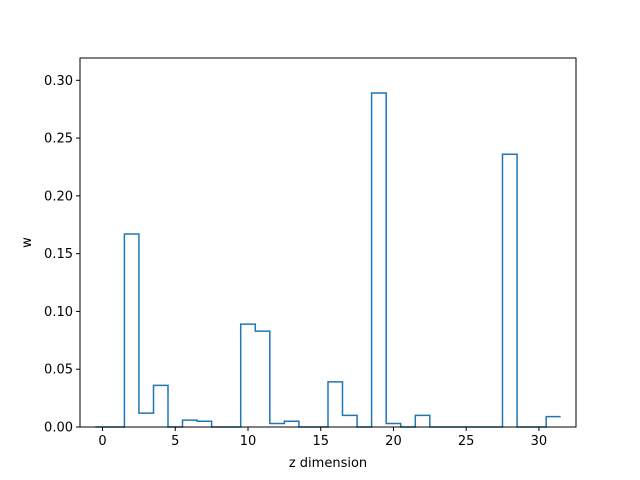  Describe the element at coordinates (58, 370) in the screenshot. I see `y-tick-label: 0.05` at that location.